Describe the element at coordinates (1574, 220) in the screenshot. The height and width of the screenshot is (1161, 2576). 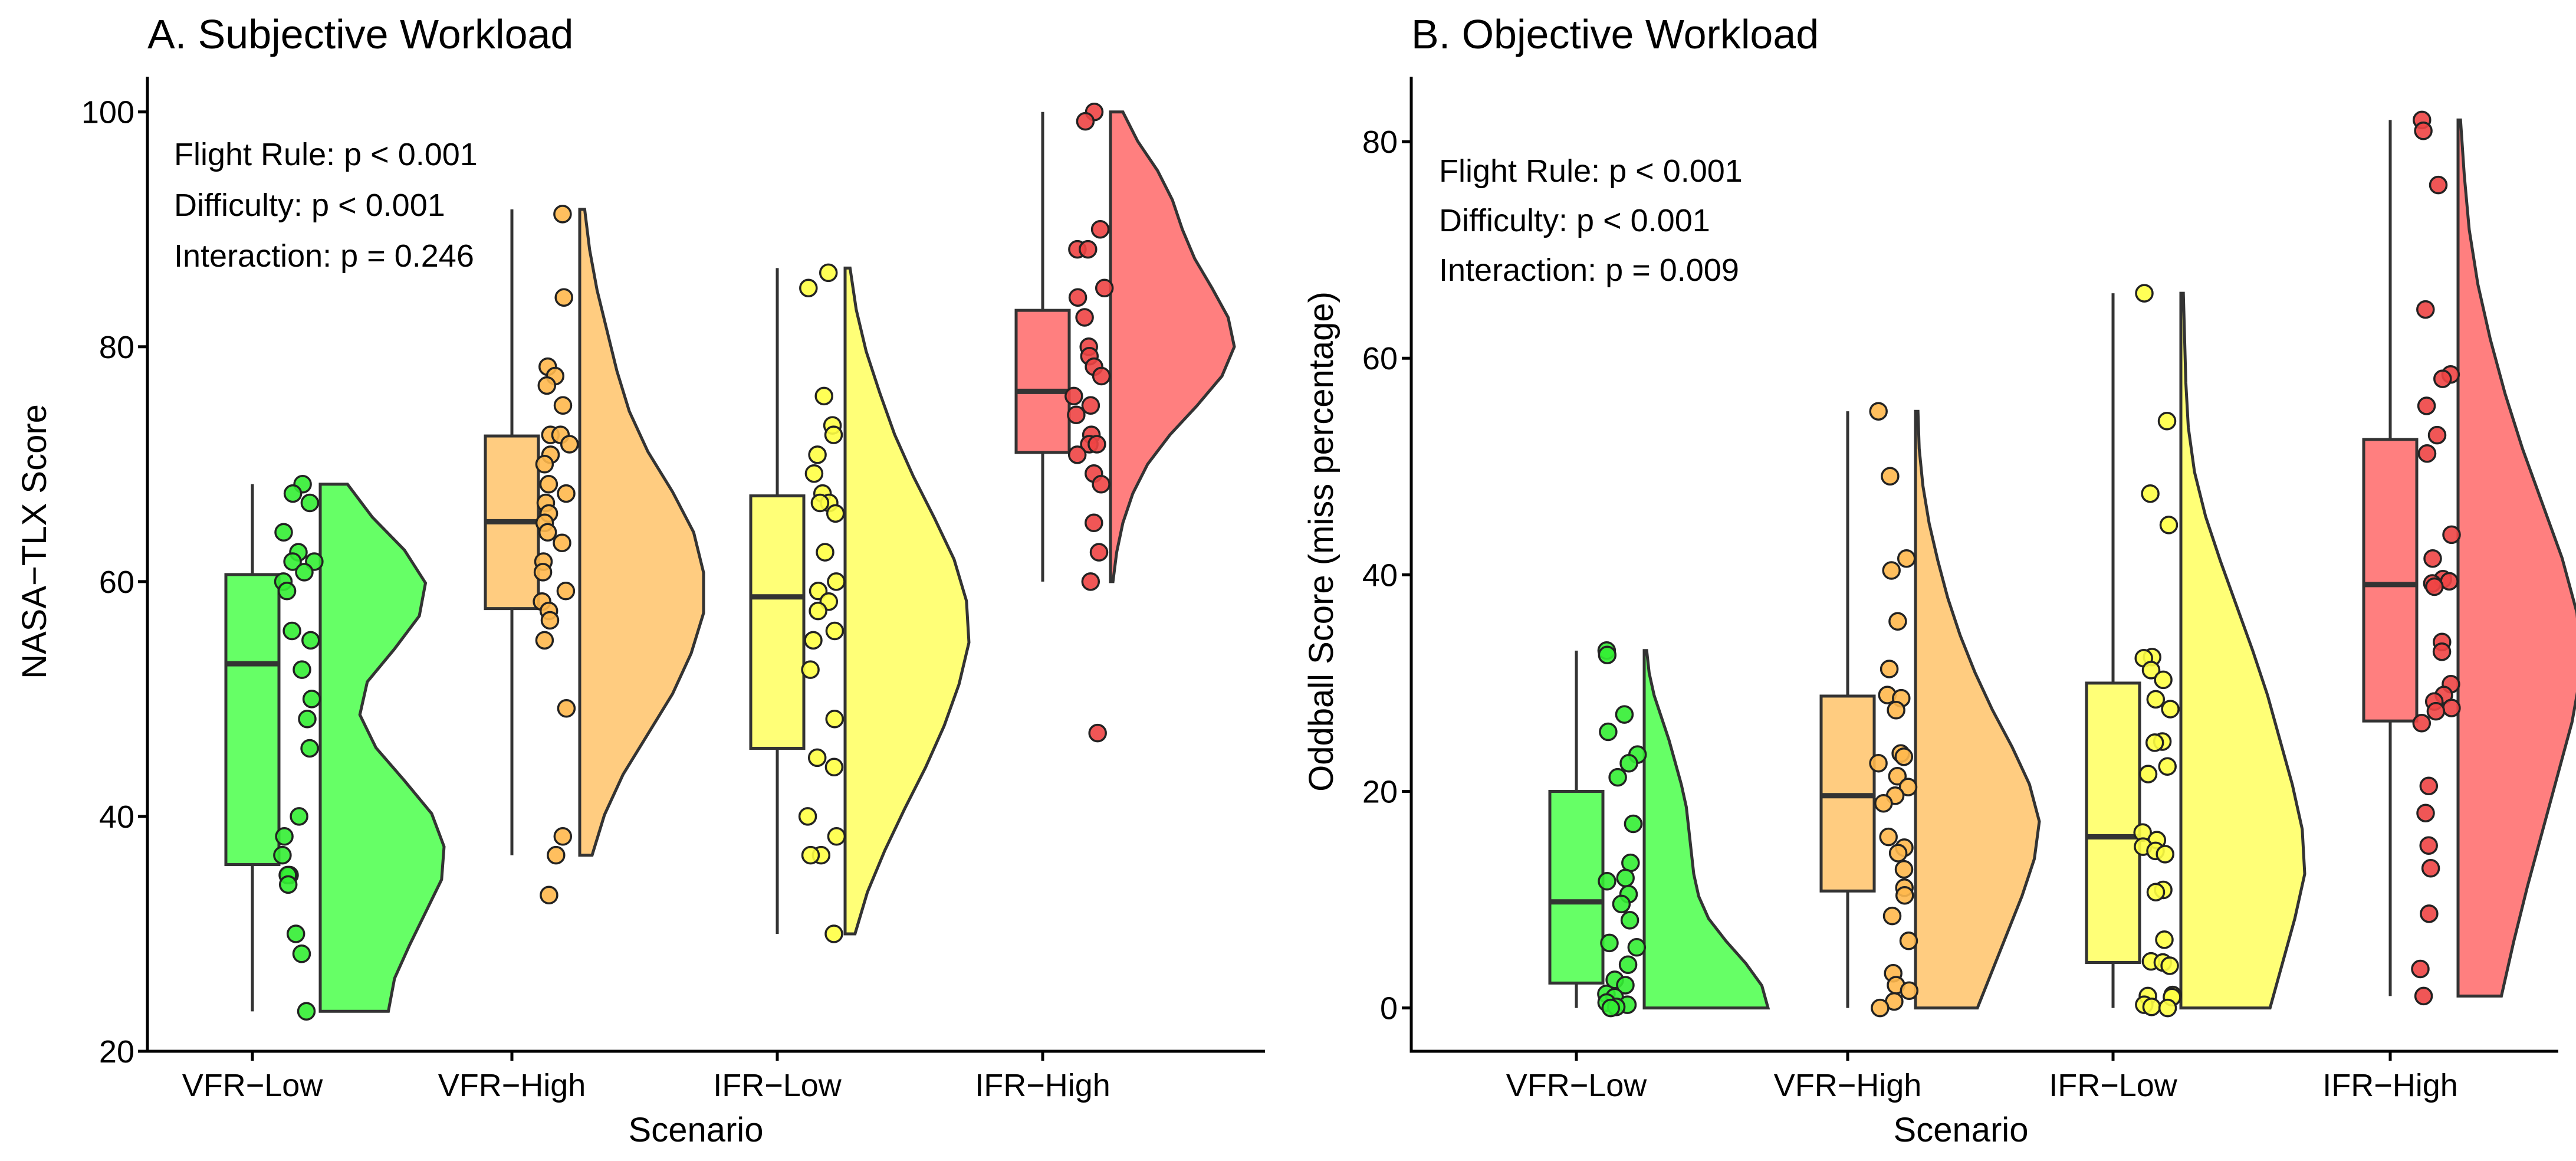
I see `panel-b-annotation-difficulty: Difficulty: p < 0.001` at that location.